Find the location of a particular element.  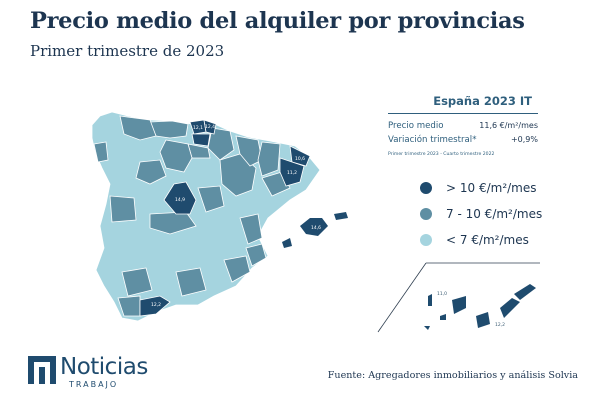

map-subtitle: Primer trimestre de 2023 is located at coordinates (127, 51).